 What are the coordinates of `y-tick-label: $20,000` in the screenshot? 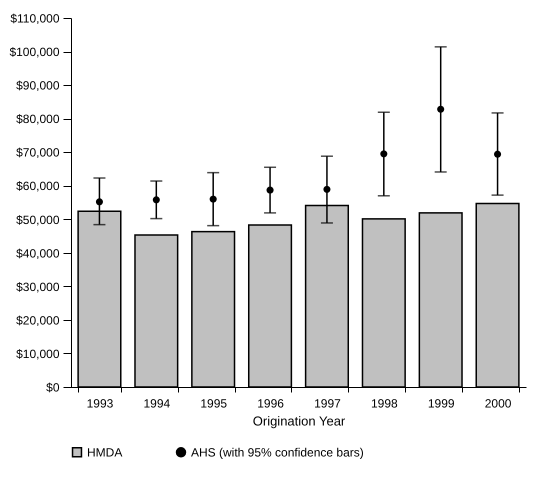 It's located at (38, 320).